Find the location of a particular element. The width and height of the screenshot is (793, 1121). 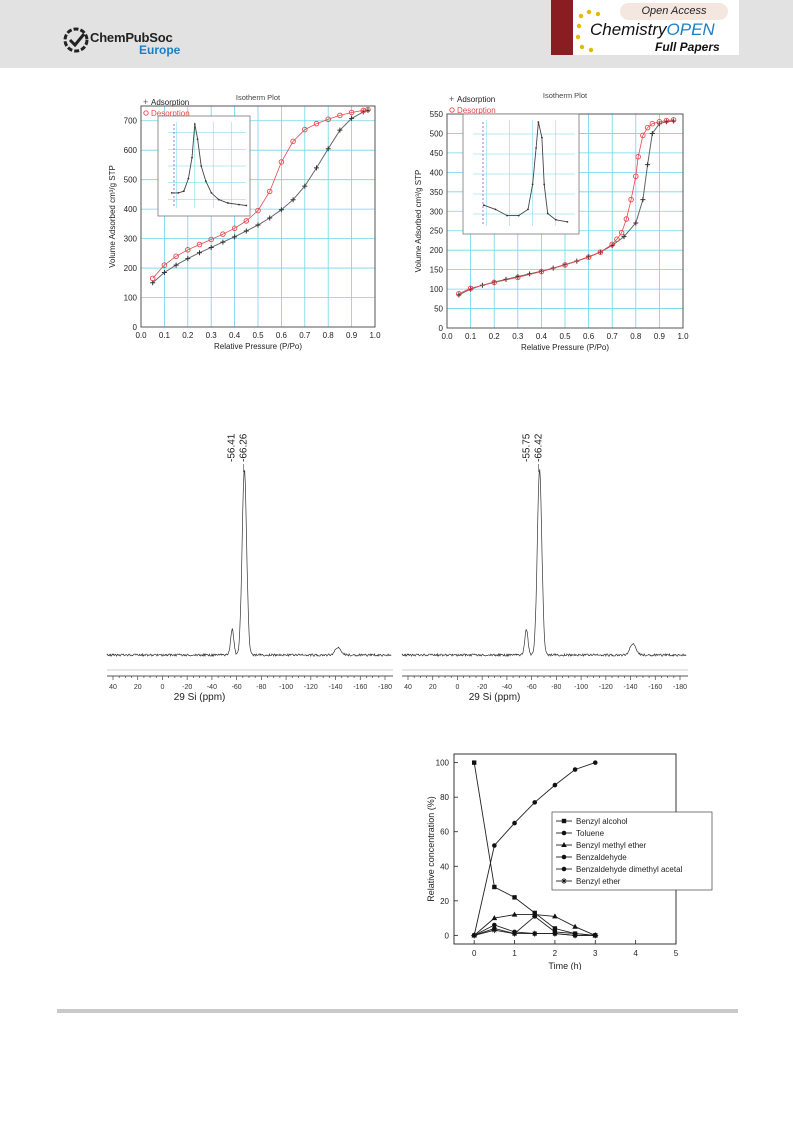

y-tick-label: 200 is located at coordinates (437, 250).